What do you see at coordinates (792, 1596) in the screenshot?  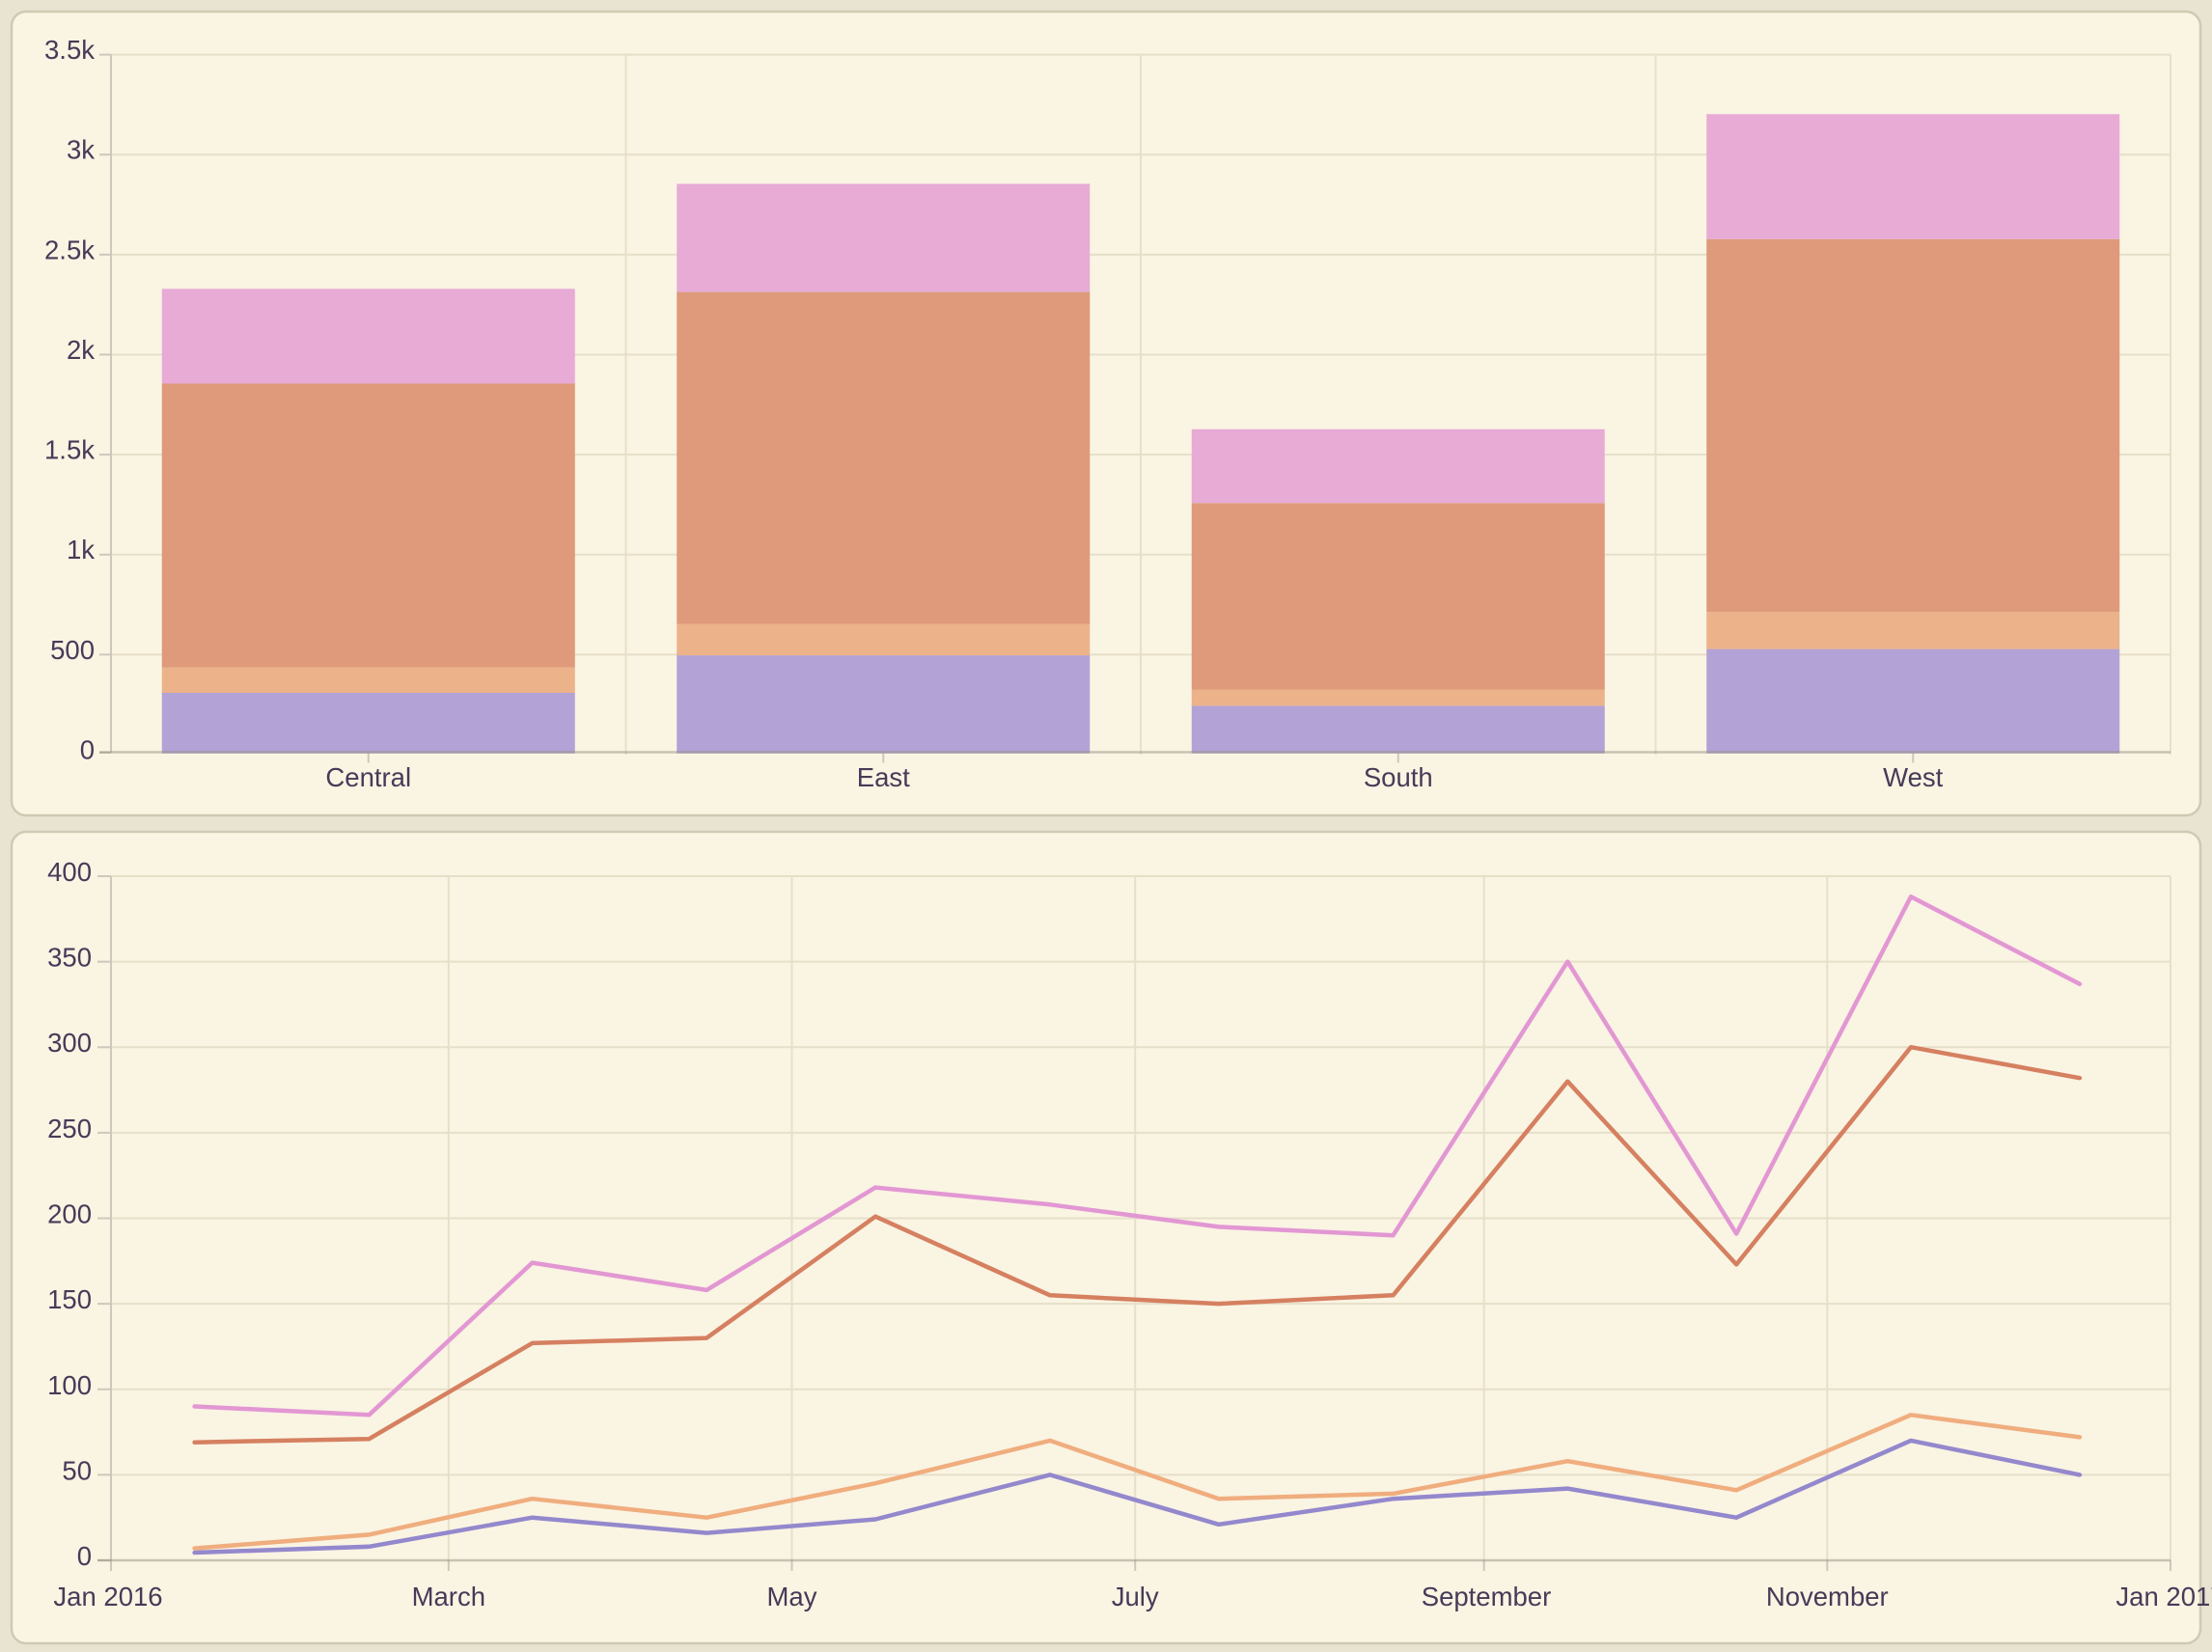 I see `svg-text: May` at bounding box center [792, 1596].